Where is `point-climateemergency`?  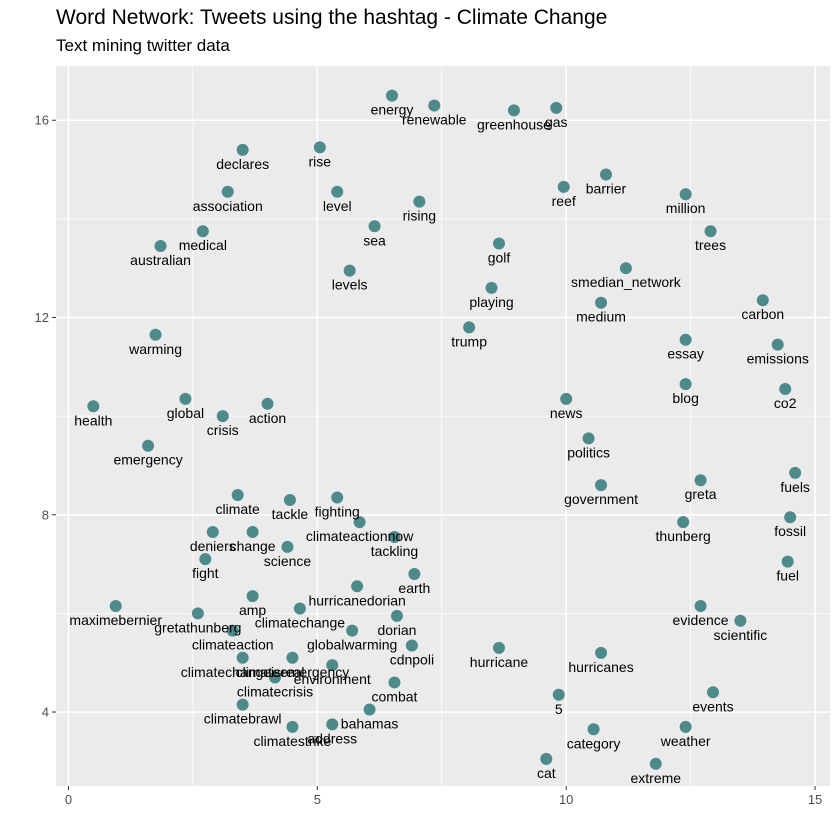
point-climateemergency is located at coordinates (292, 657).